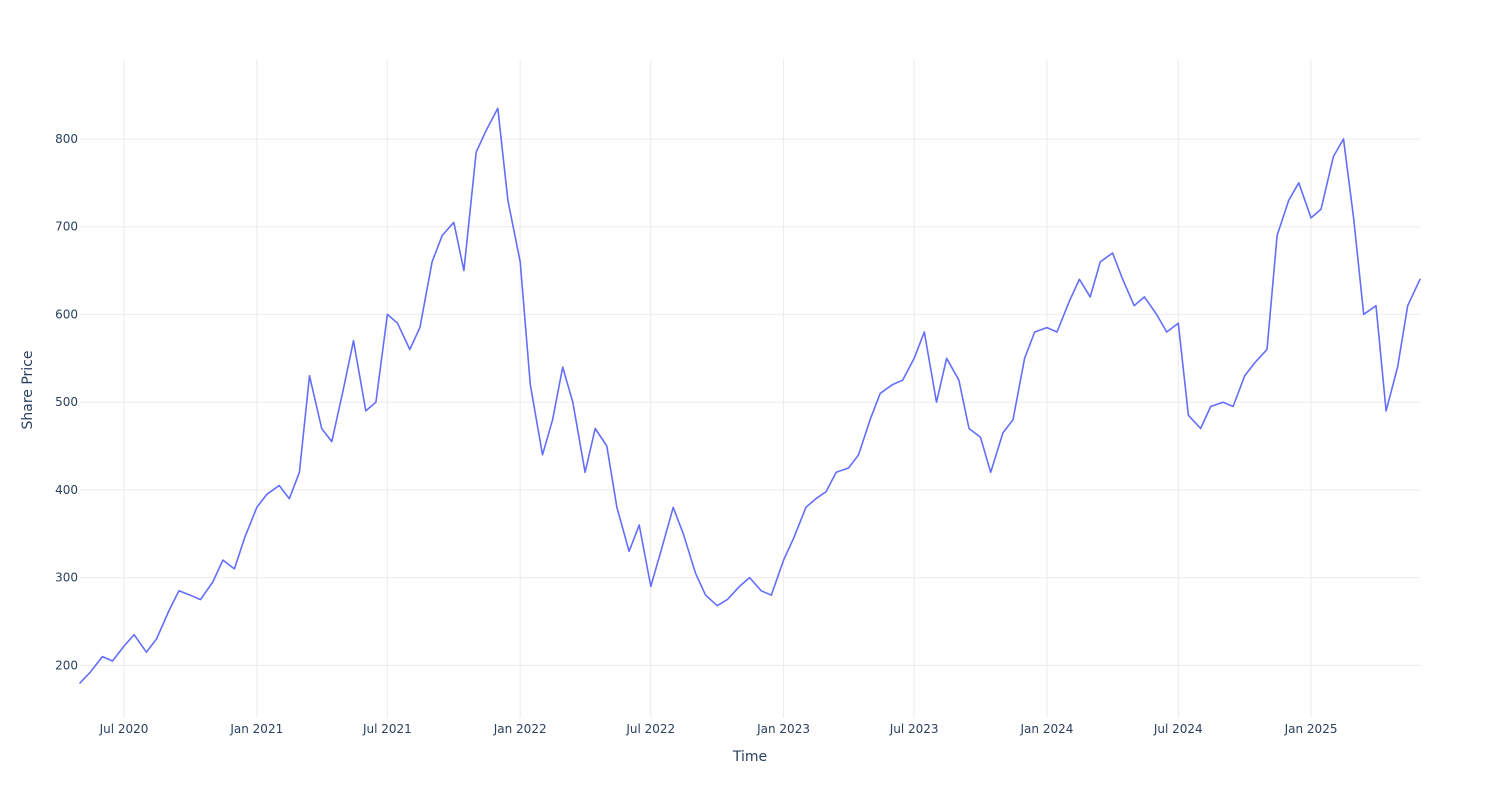 The width and height of the screenshot is (1500, 800). Describe the element at coordinates (387, 729) in the screenshot. I see `x-tick-label: Jul 2021` at that location.